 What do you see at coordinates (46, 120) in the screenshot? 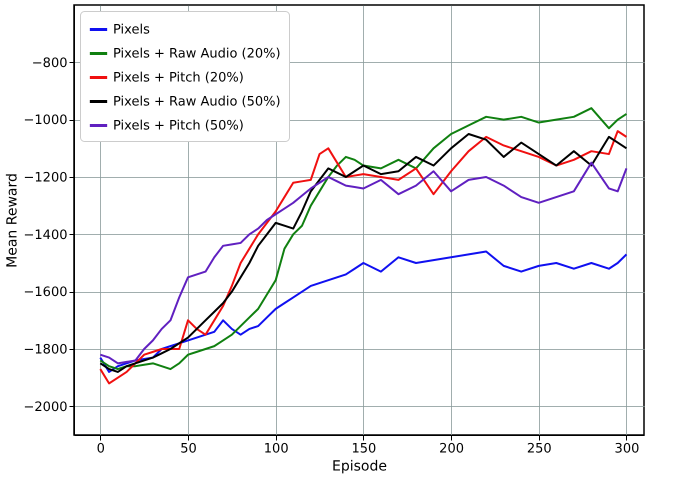
I see `y-tick-label: −1000` at bounding box center [46, 120].